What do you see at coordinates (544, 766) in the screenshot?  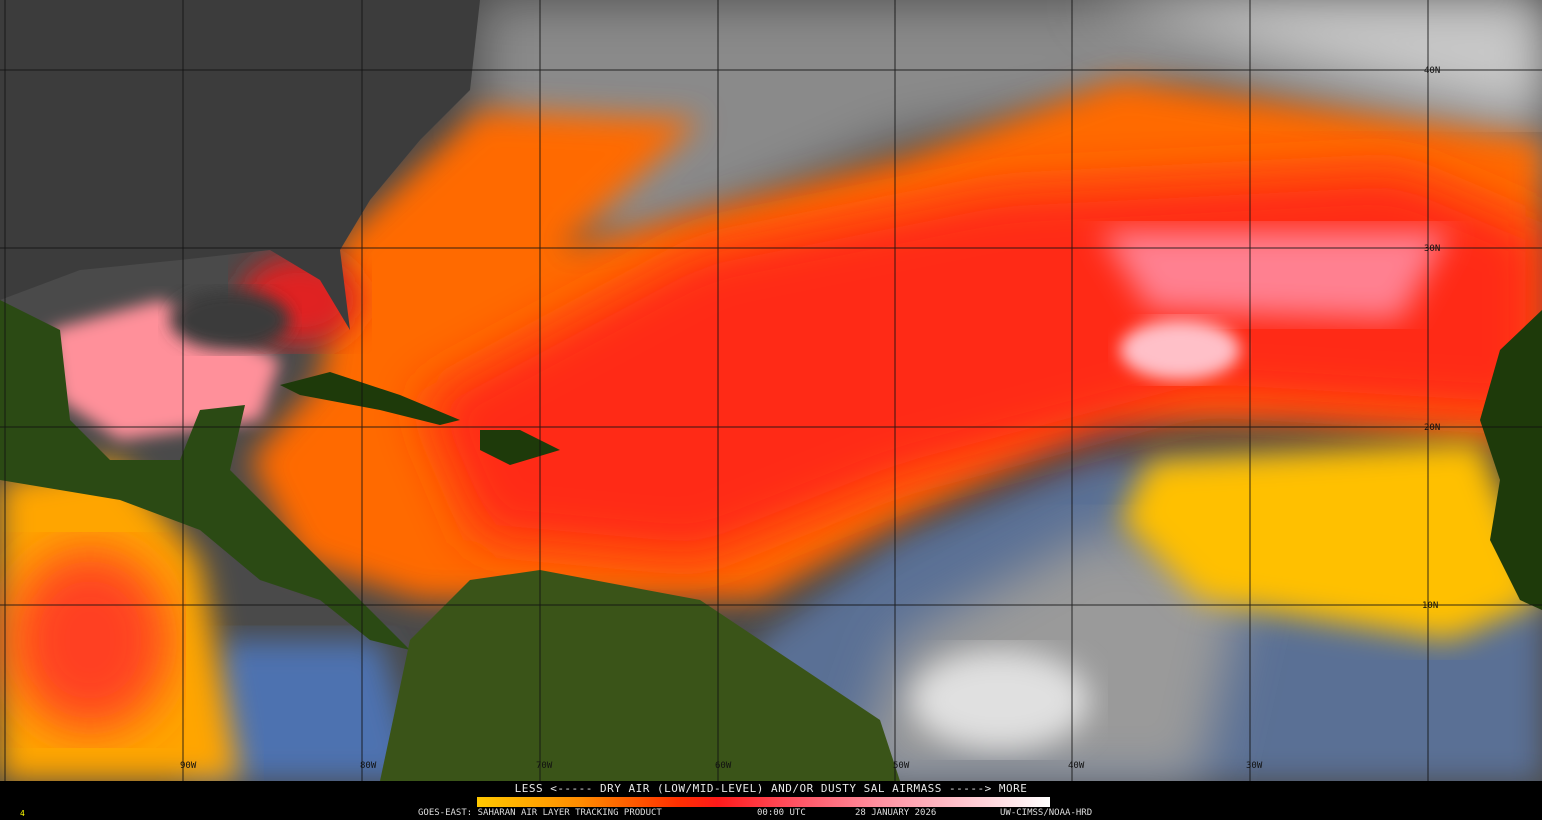 I see `lon-label: 70W` at bounding box center [544, 766].